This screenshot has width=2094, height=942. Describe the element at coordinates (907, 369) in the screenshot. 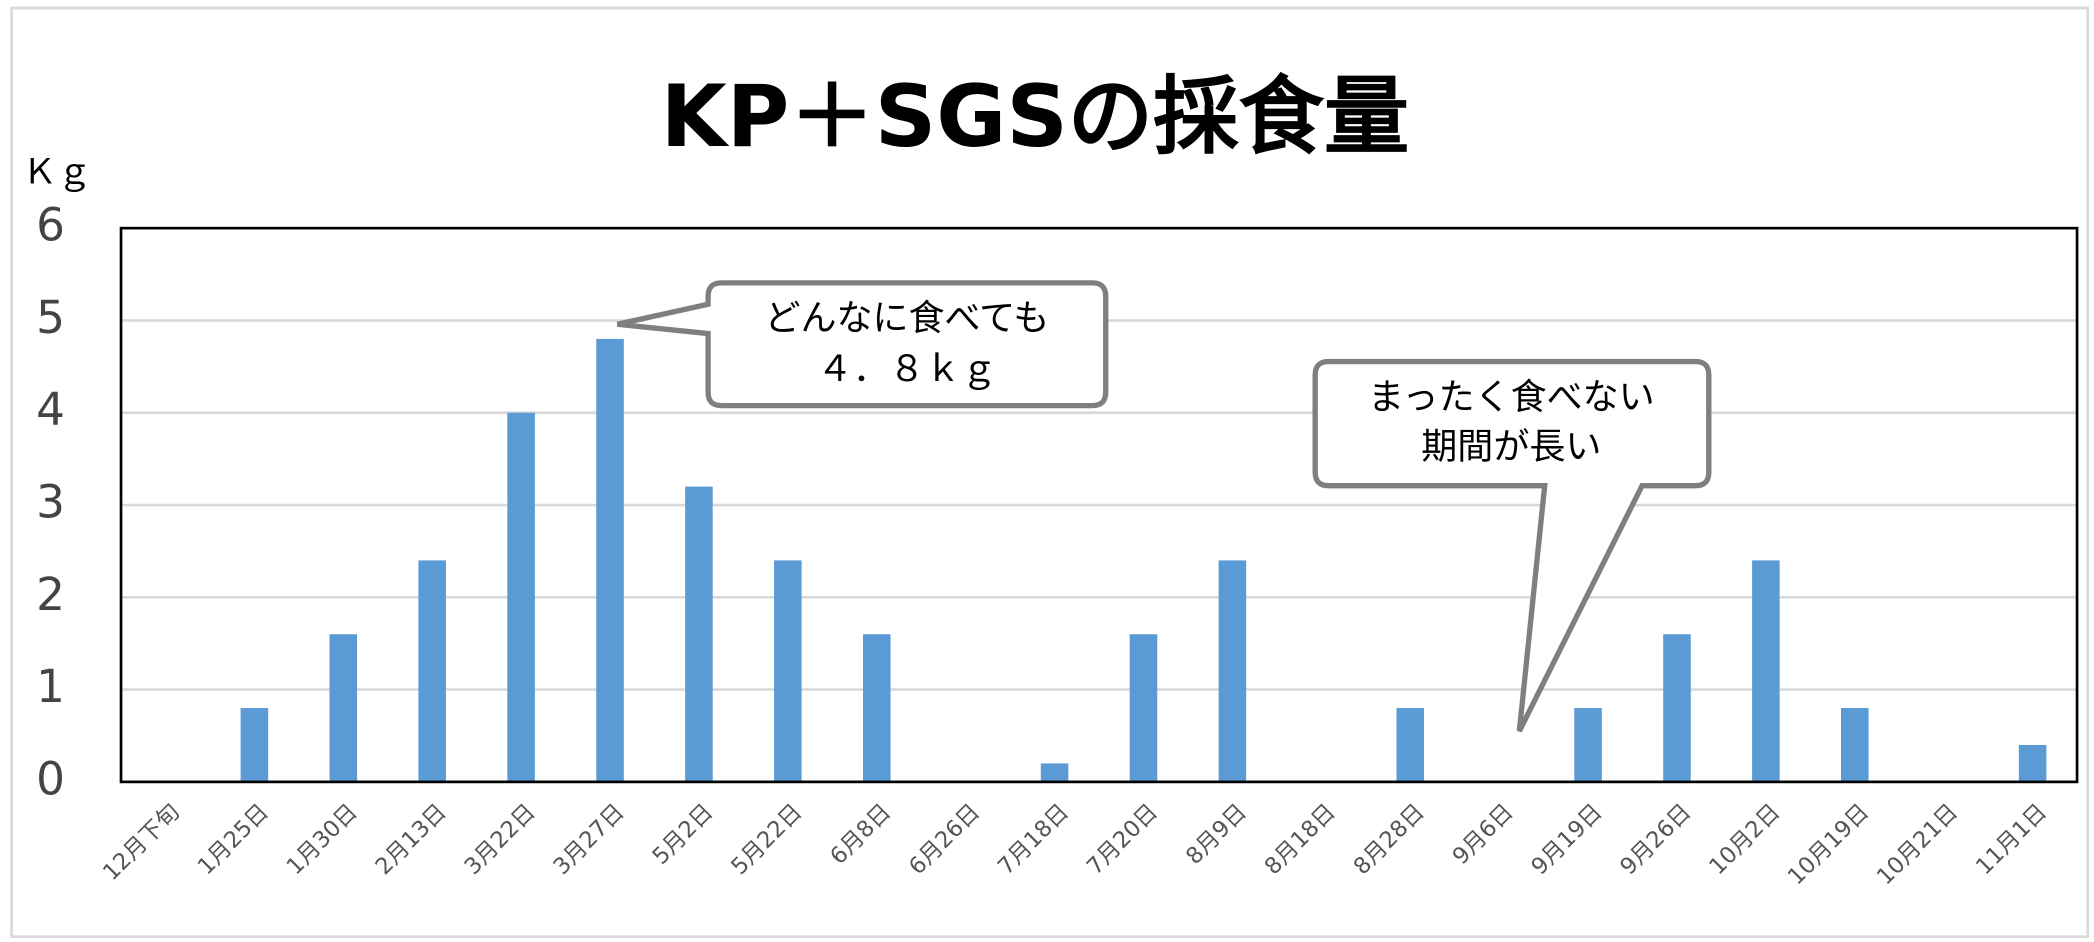

I see `annotation-text: ４．８ｋｇ` at that location.